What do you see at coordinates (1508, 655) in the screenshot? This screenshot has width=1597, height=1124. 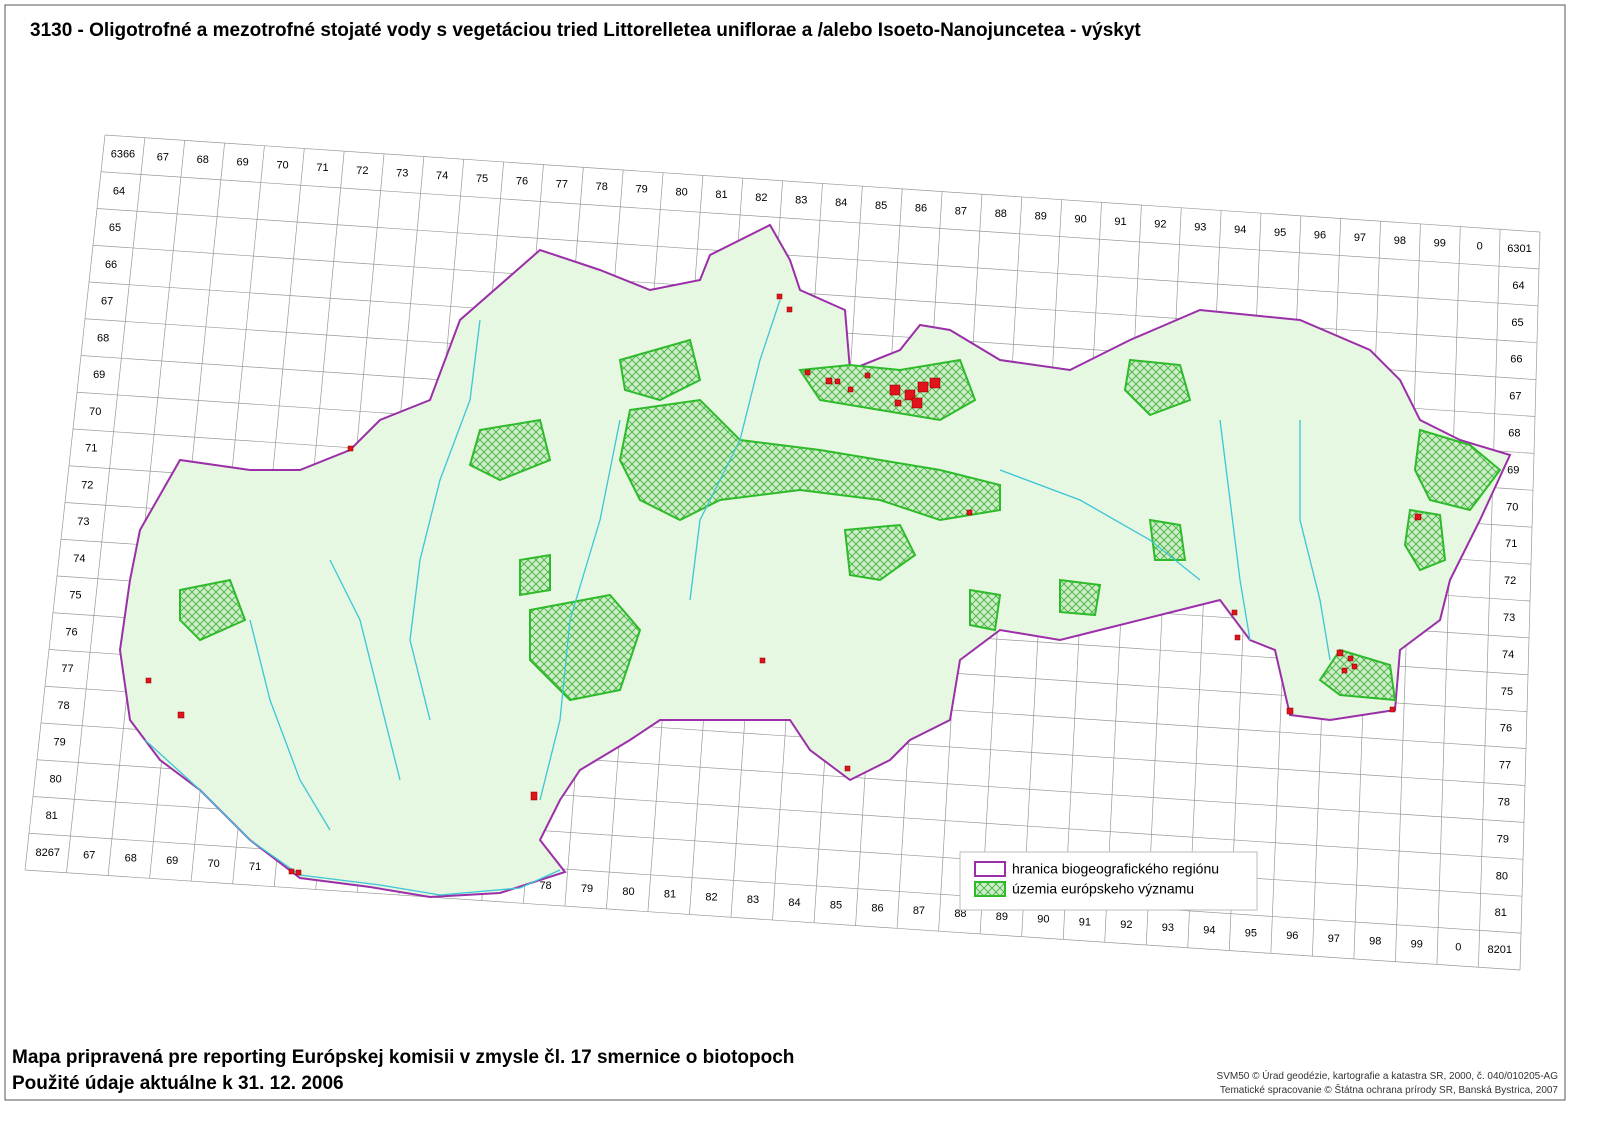 I see `grid-label: 74` at bounding box center [1508, 655].